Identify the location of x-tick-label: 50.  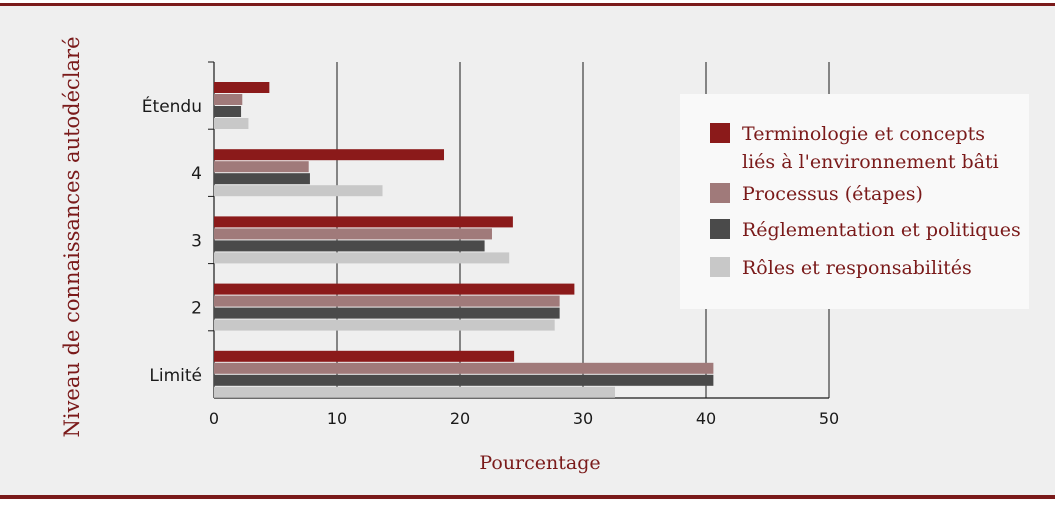
(829, 418).